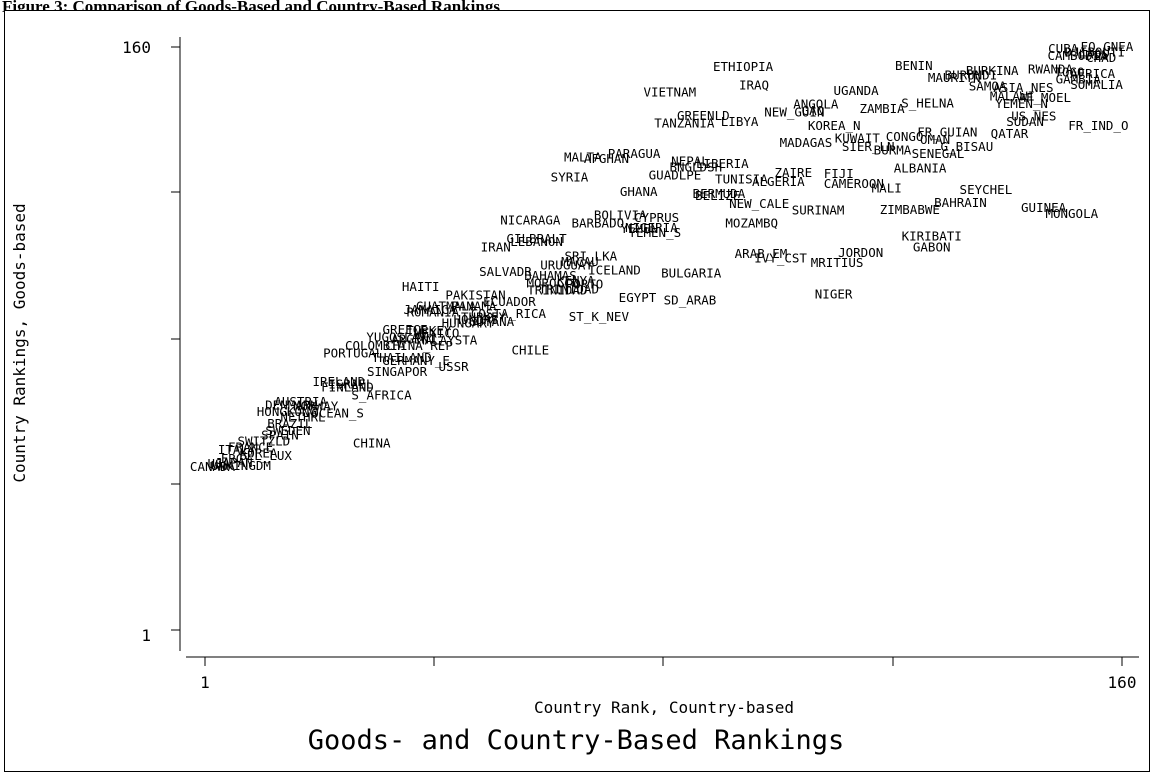  I want to click on data-point-label: NORWAY, so click(316, 406).